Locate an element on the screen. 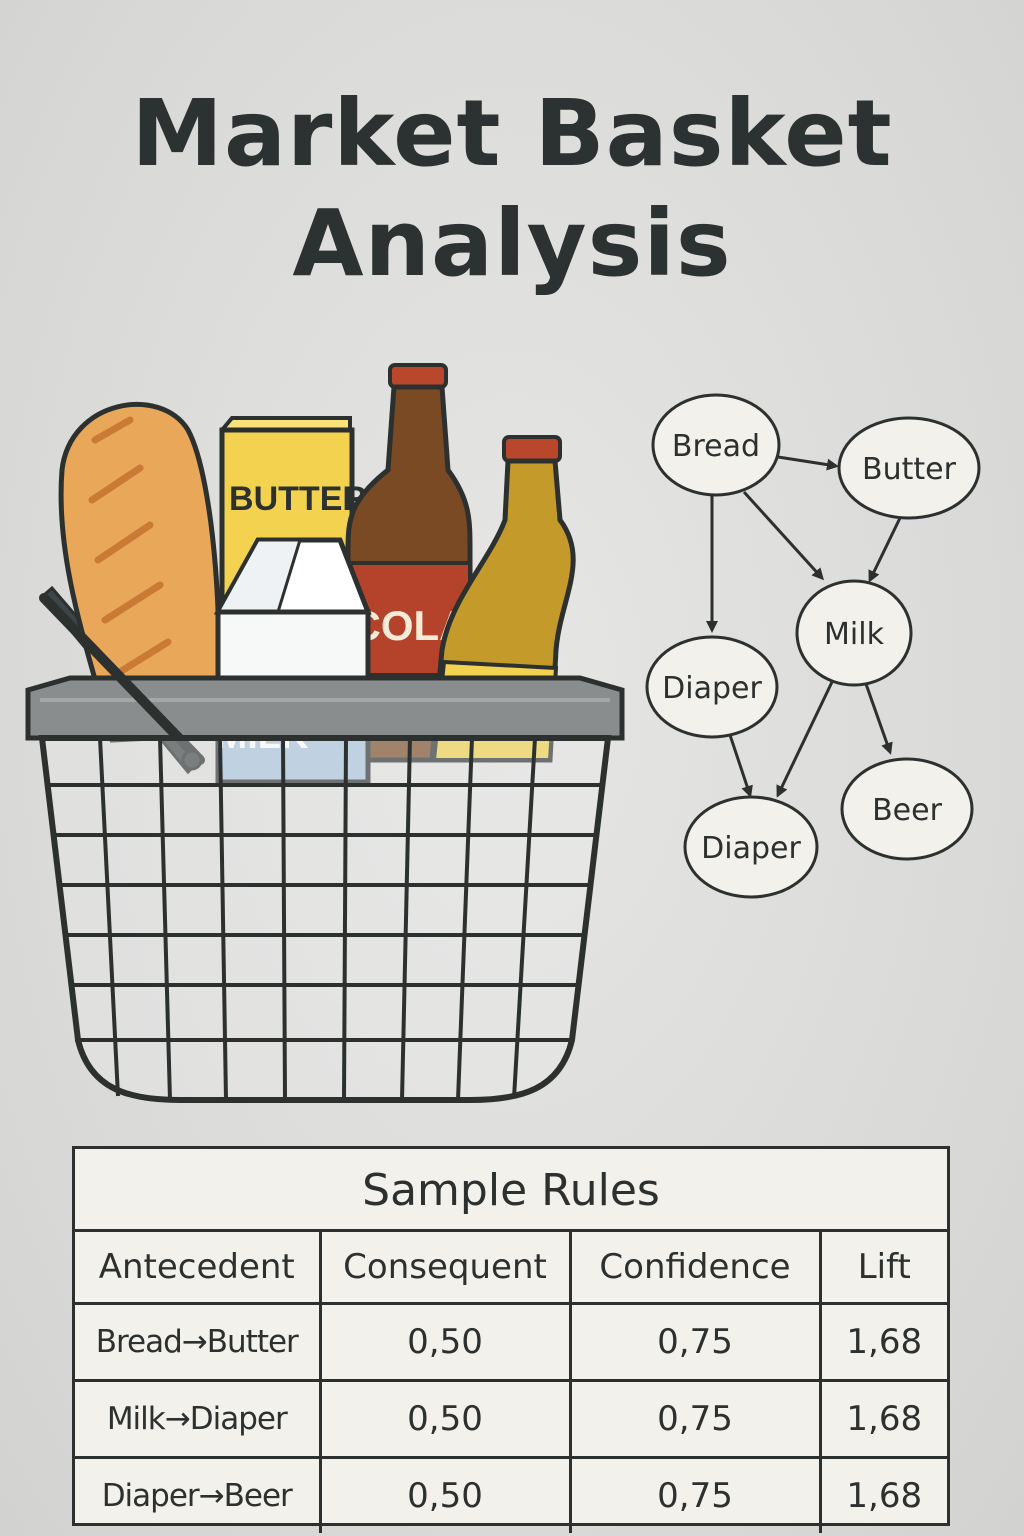 The image size is (1024, 1536). node-butter: Butter is located at coordinates (909, 468).